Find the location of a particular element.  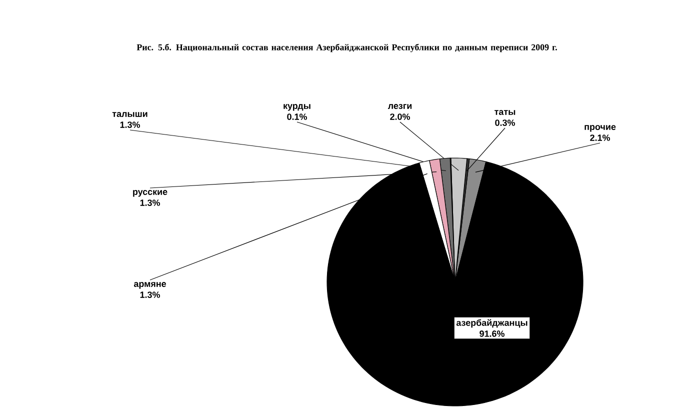

slice-label: русские is located at coordinates (150, 193).